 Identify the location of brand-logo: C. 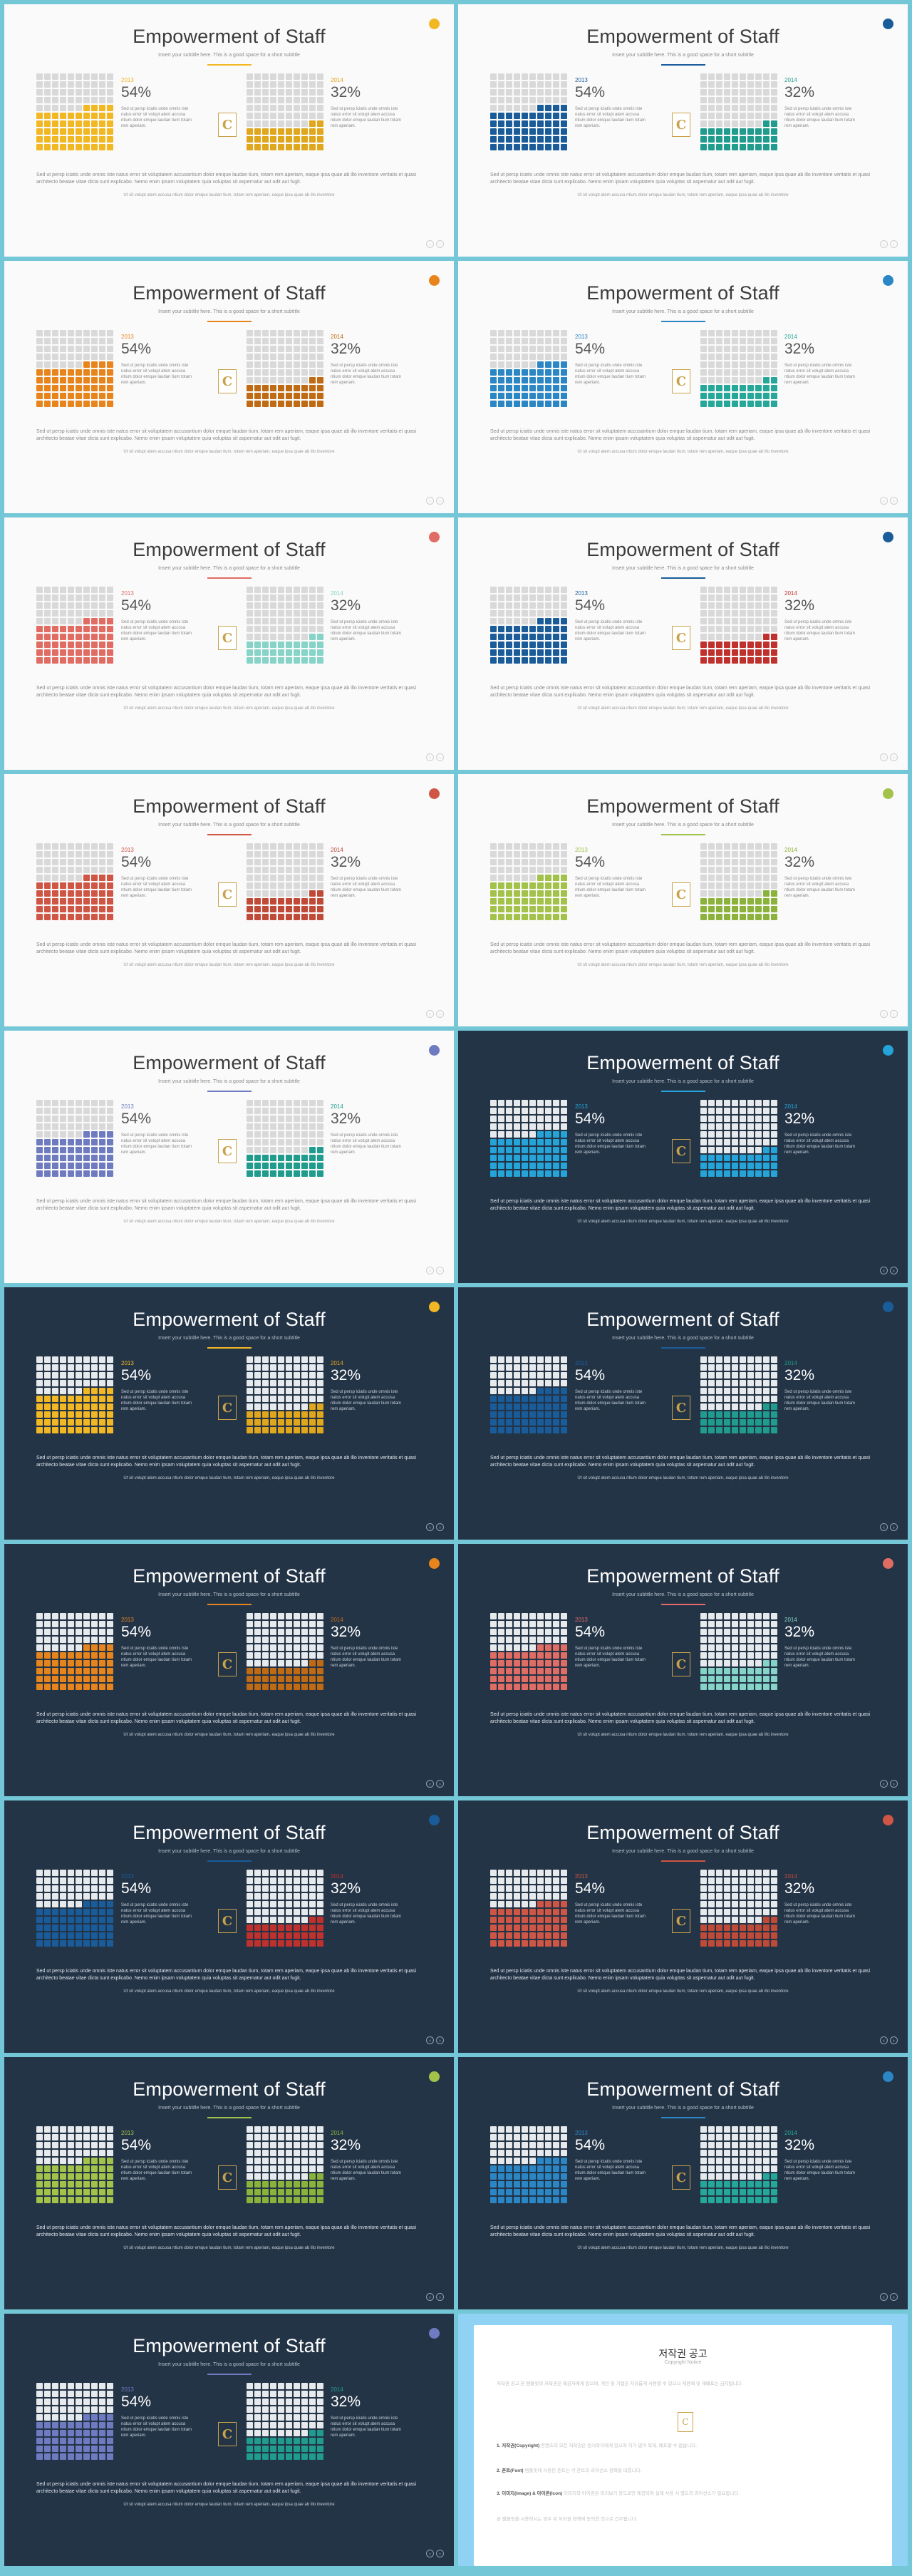
(227, 2177).